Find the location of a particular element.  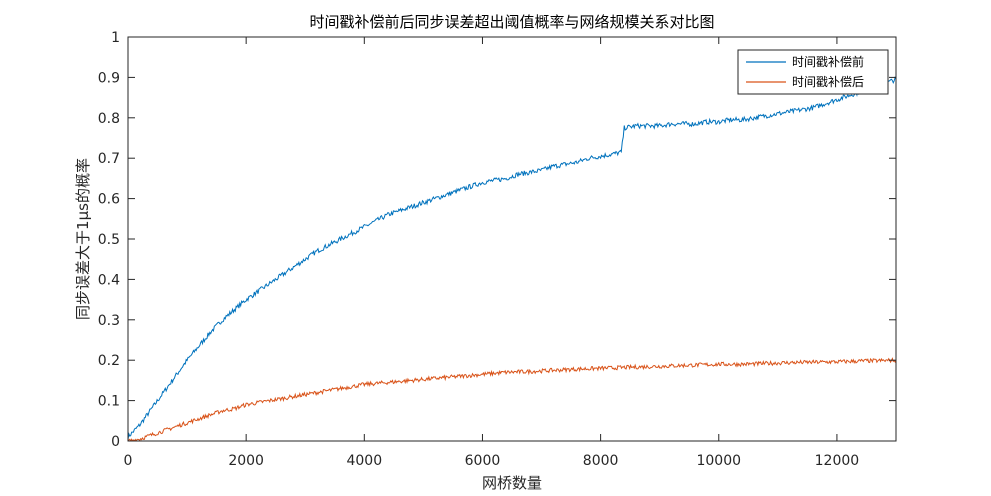

y-tick-label: 0 is located at coordinates (115, 442).